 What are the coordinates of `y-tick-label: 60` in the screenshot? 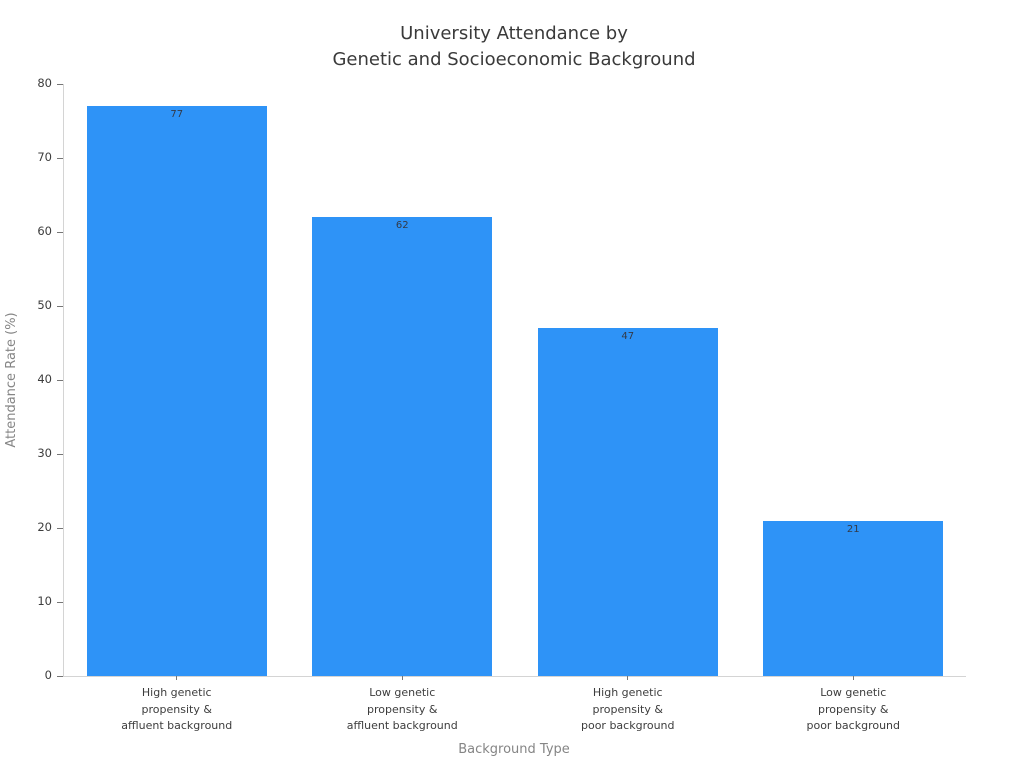 It's located at (44, 231).